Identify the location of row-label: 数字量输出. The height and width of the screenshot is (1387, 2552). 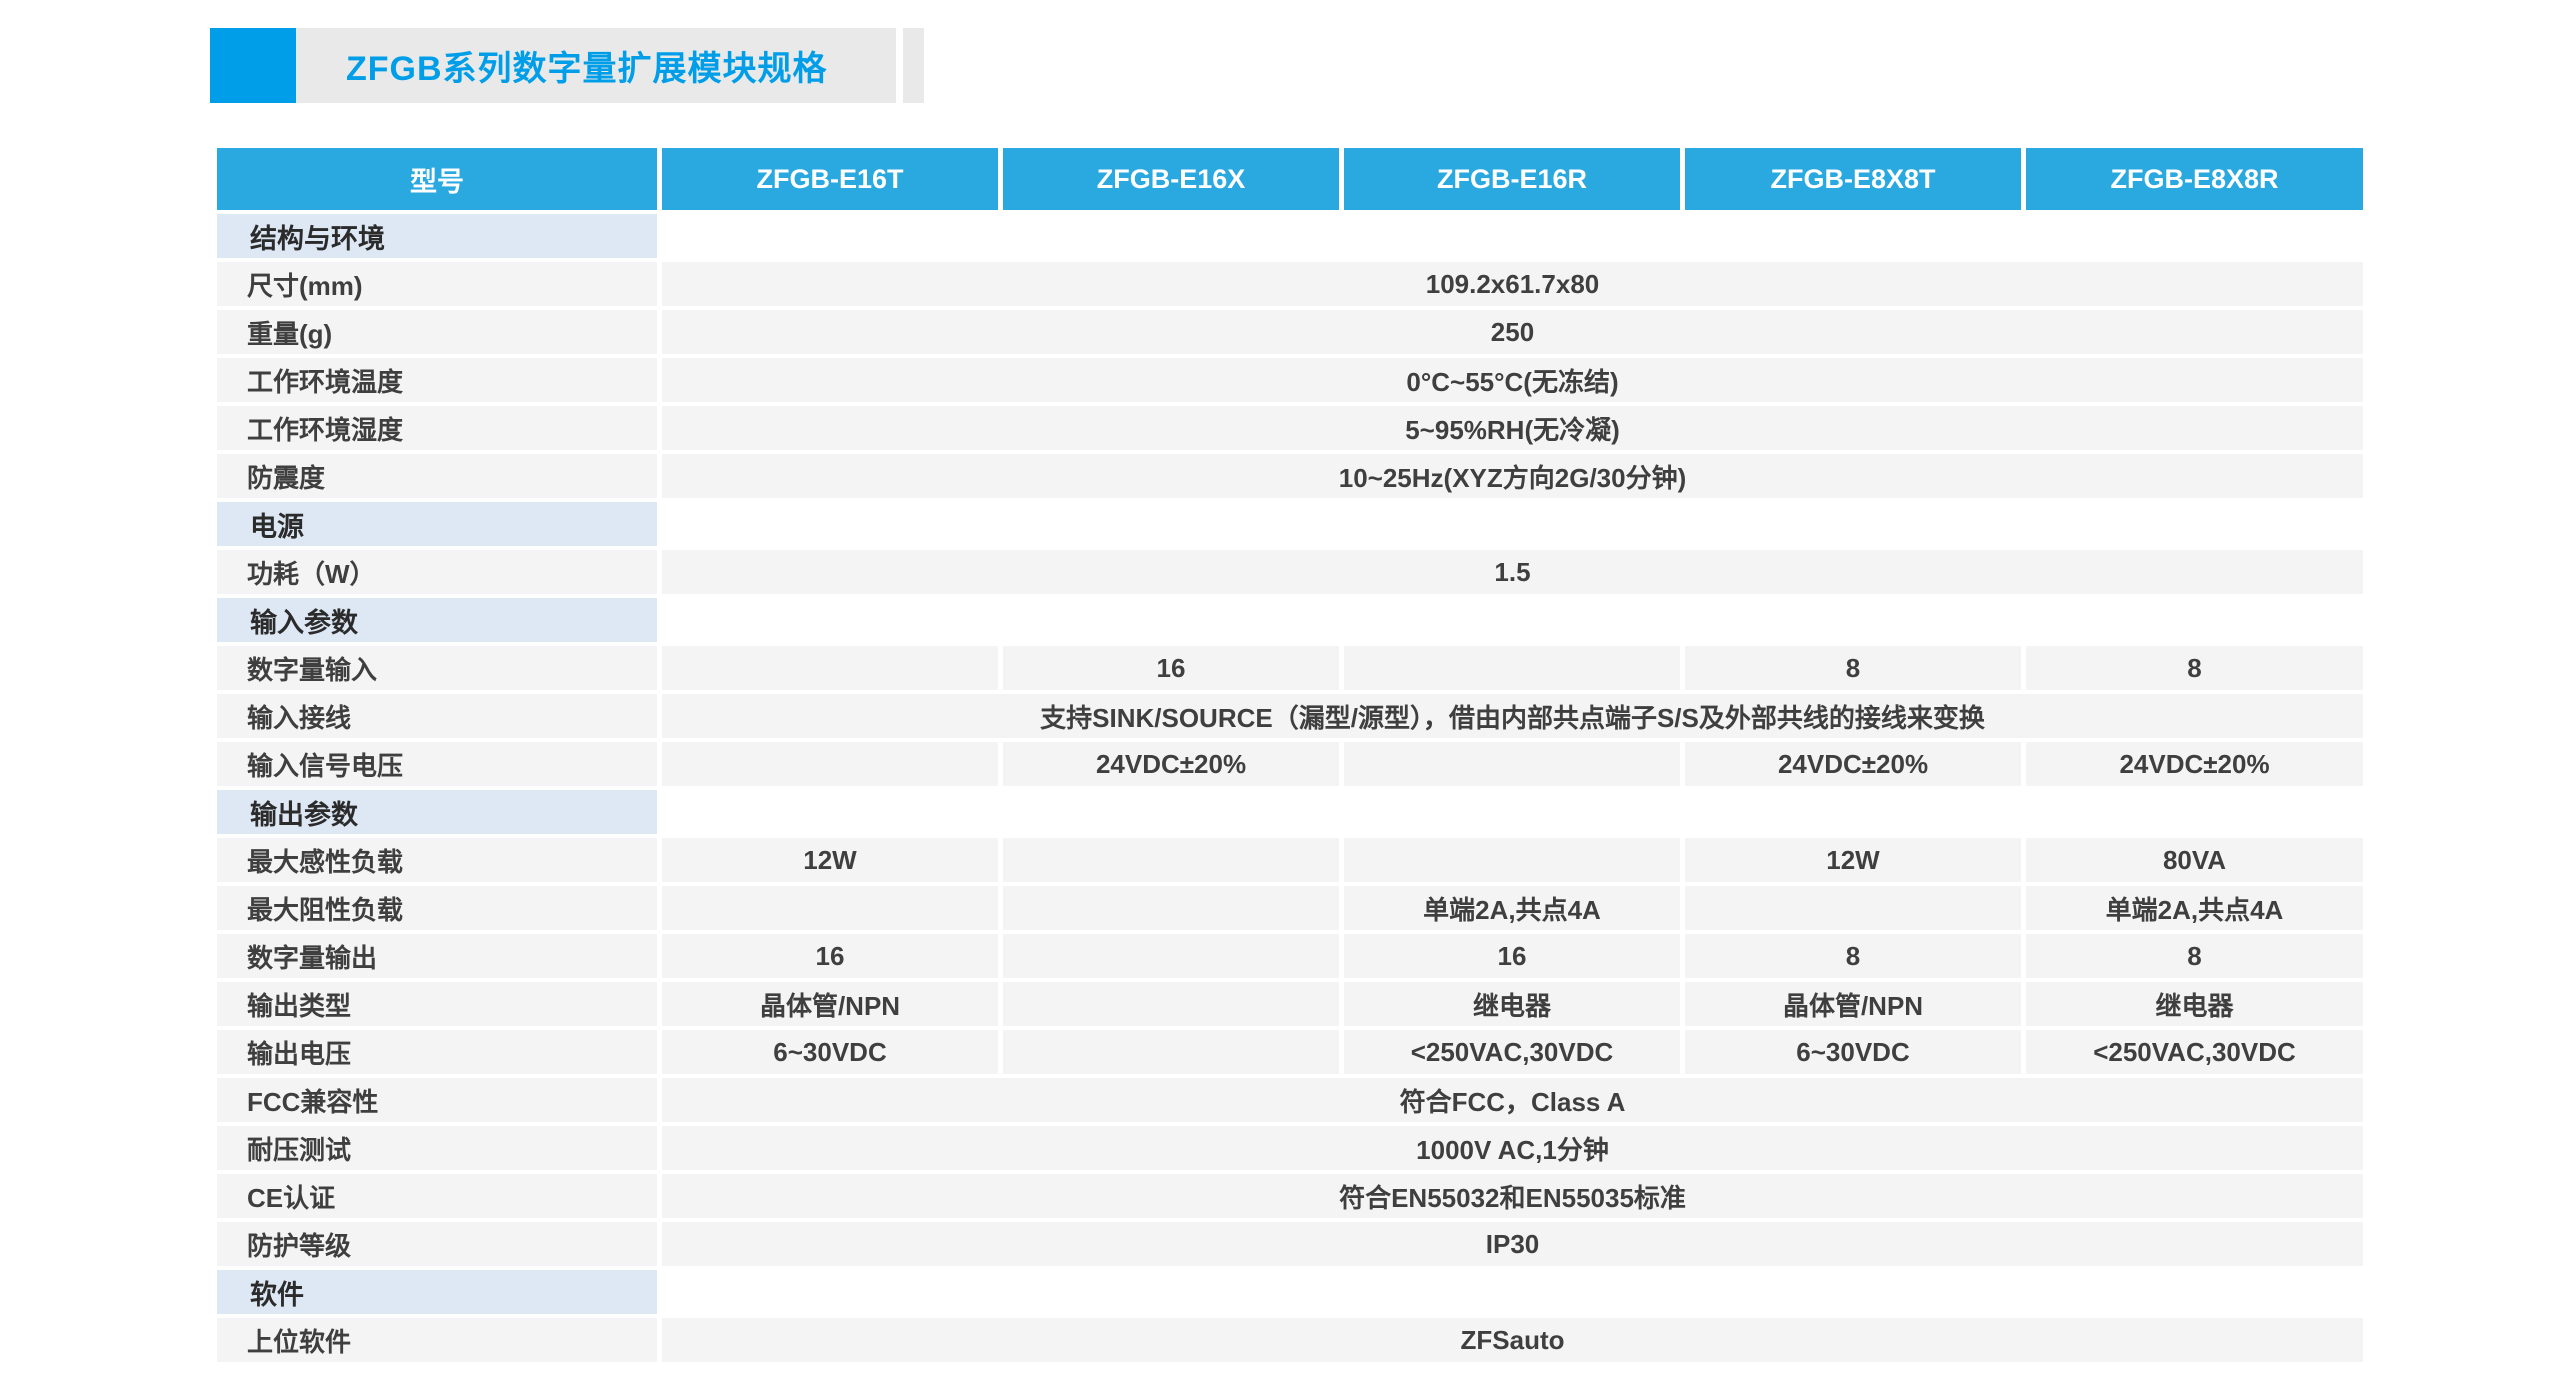
(437, 956).